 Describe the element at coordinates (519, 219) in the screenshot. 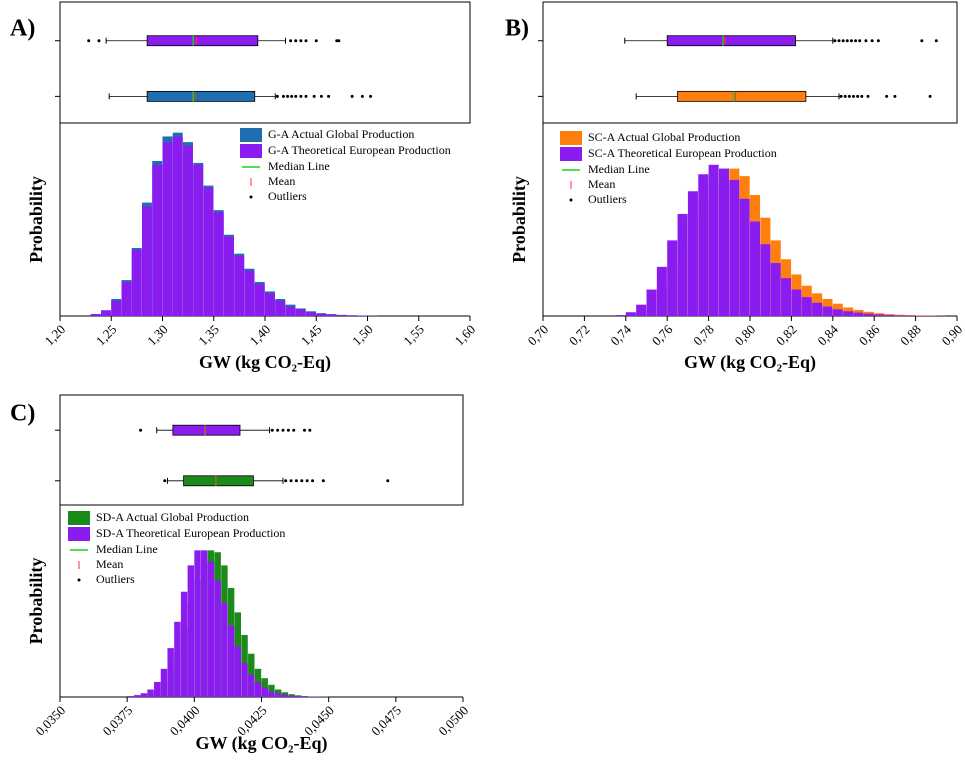

I see `y-axis-label: Probability` at that location.